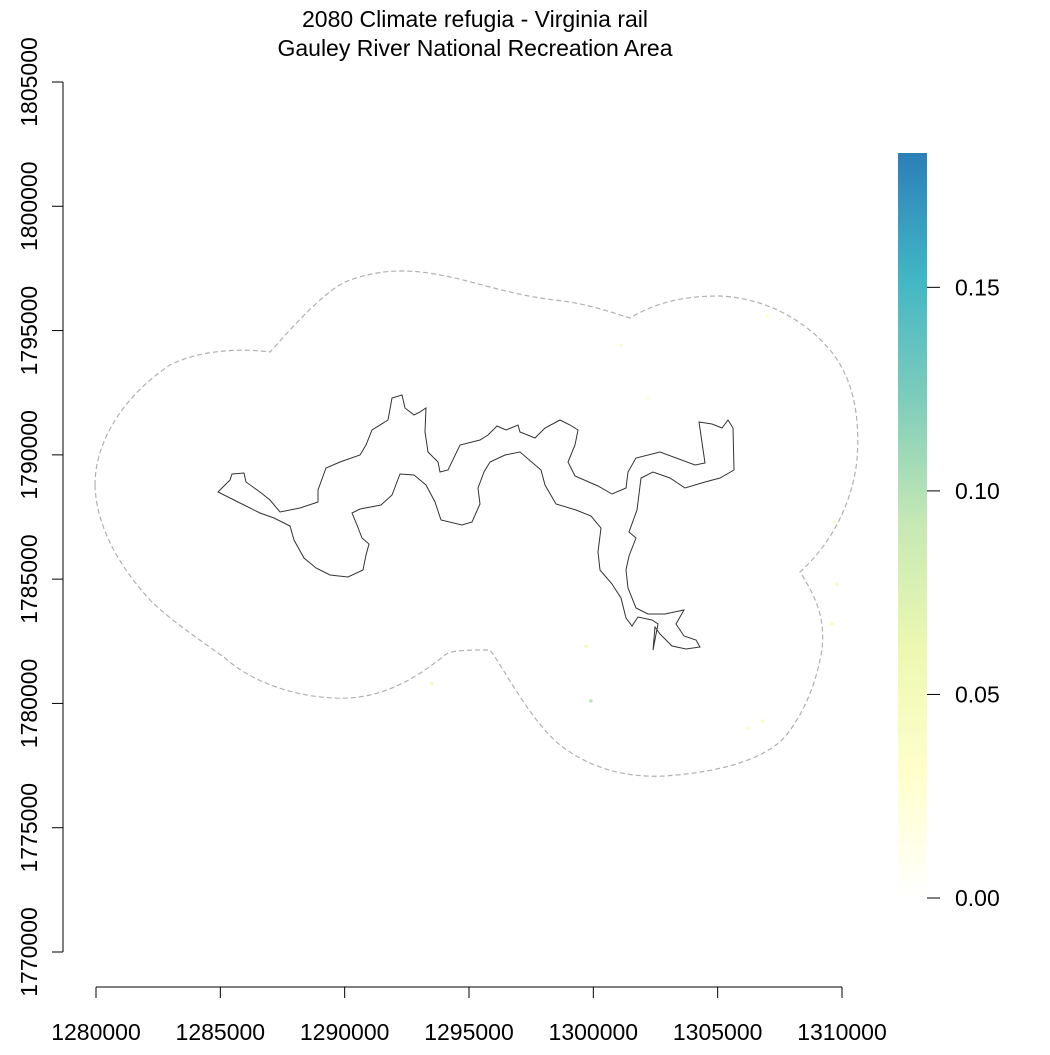  I want to click on map-title-line1: 2080 Climate refugia - Virginia rail, so click(475, 19).